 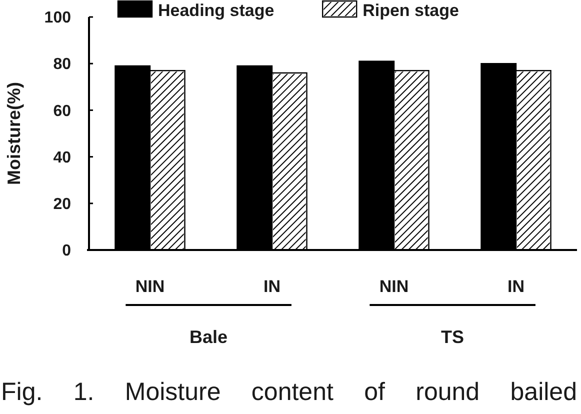 I want to click on y-tick-label: 100, so click(x=58, y=18).